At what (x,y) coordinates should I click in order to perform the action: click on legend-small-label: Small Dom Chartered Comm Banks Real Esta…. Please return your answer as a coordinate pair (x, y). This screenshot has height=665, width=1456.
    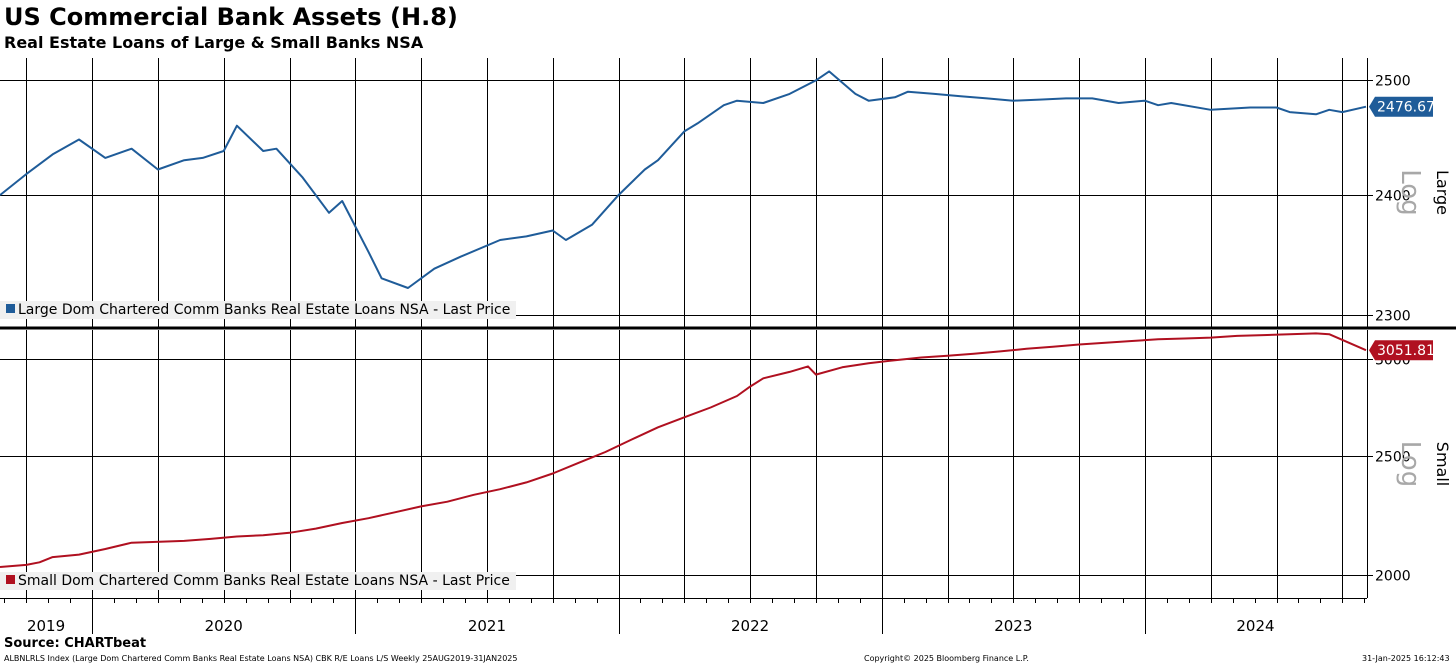
    Looking at the image, I should click on (264, 581).